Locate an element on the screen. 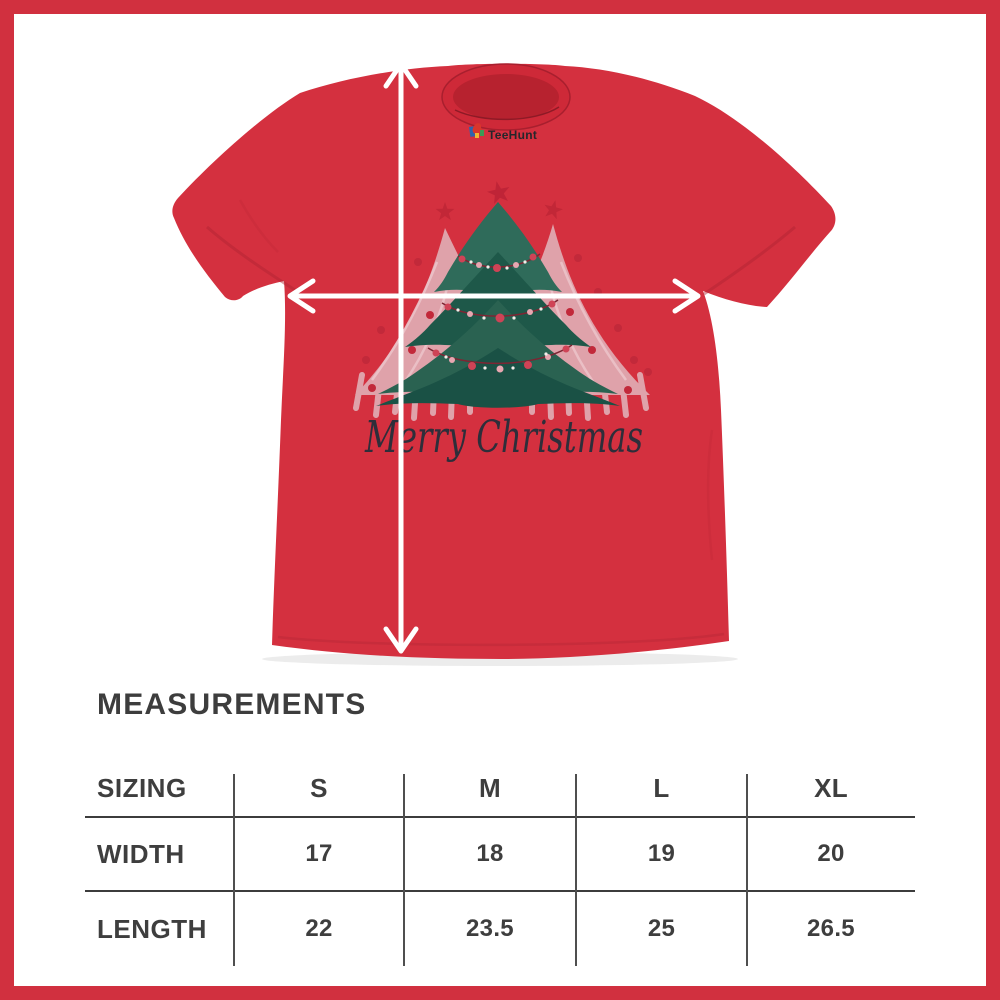 The width and height of the screenshot is (1000, 1000). length-arrow is located at coordinates (401, 357).